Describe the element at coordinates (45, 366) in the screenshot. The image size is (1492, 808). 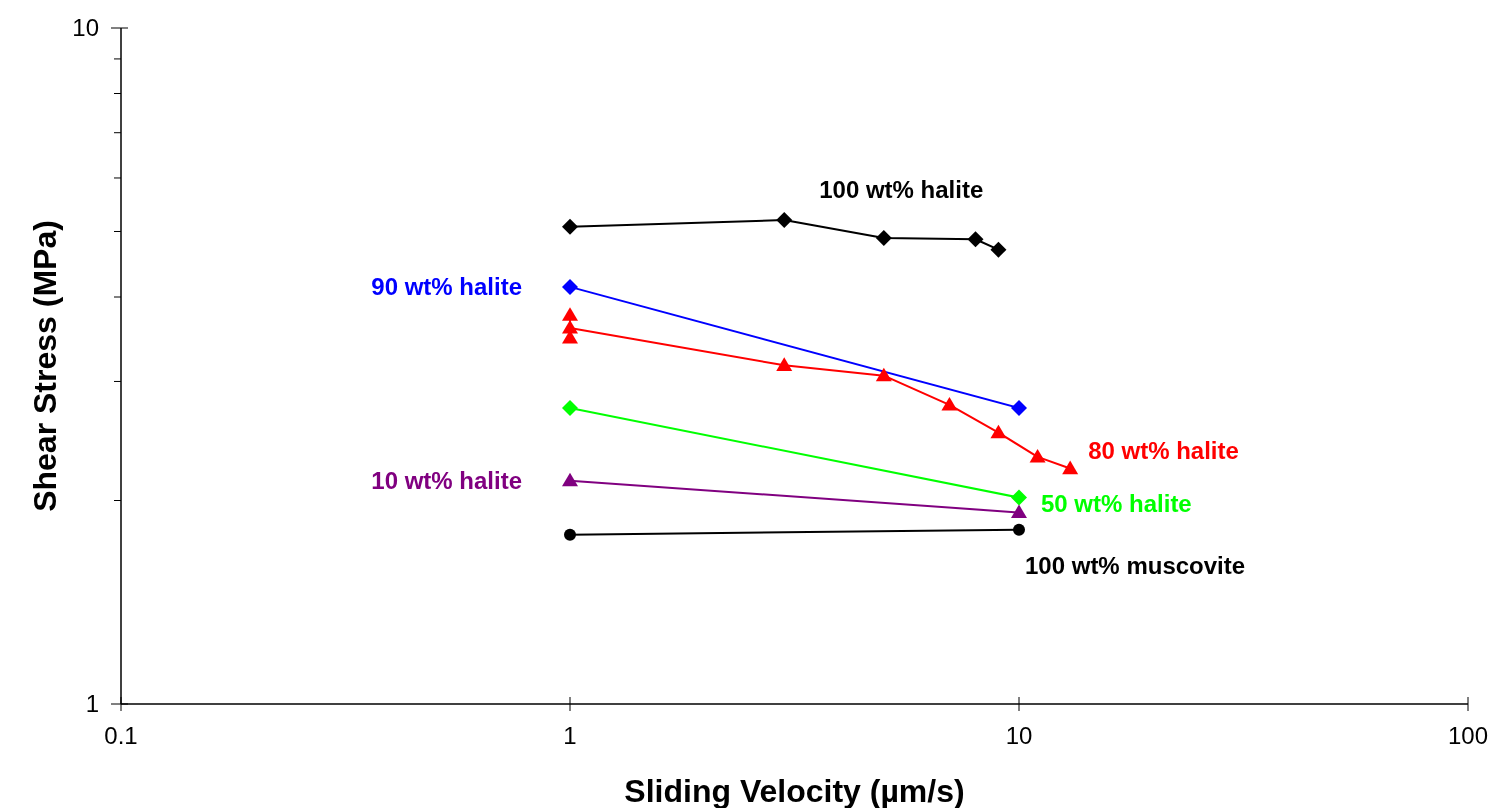
I see `y-axis-title: Shear Stress (MPa)` at that location.